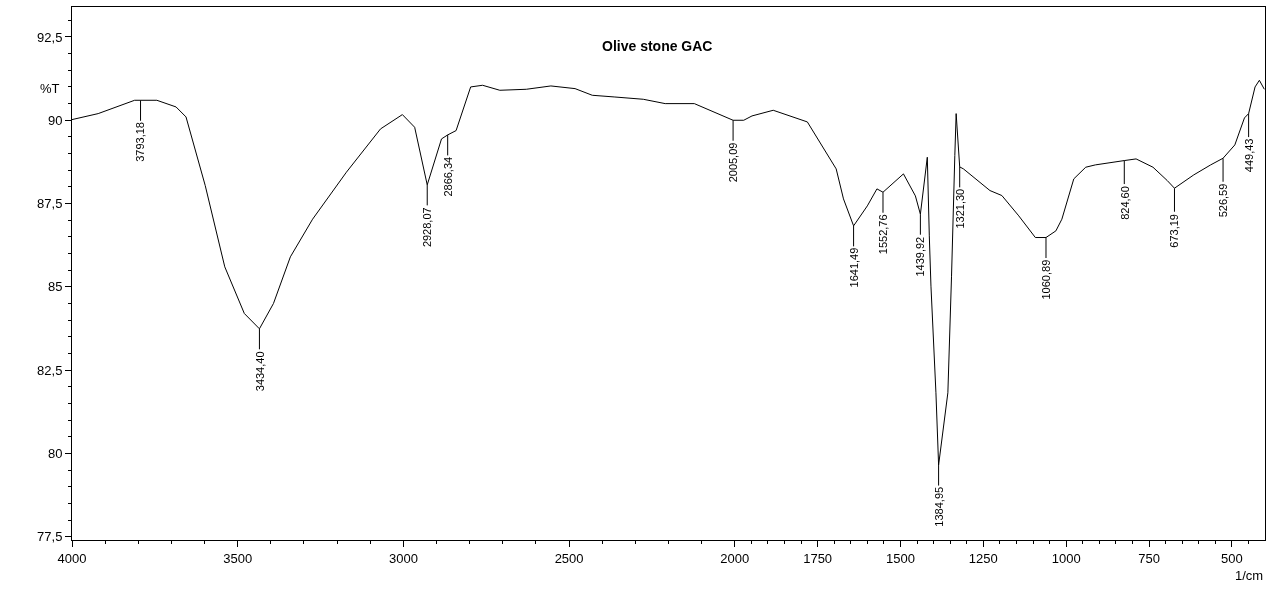 The width and height of the screenshot is (1276, 597). Describe the element at coordinates (50, 537) in the screenshot. I see `y-tick-label: 77,5` at that location.